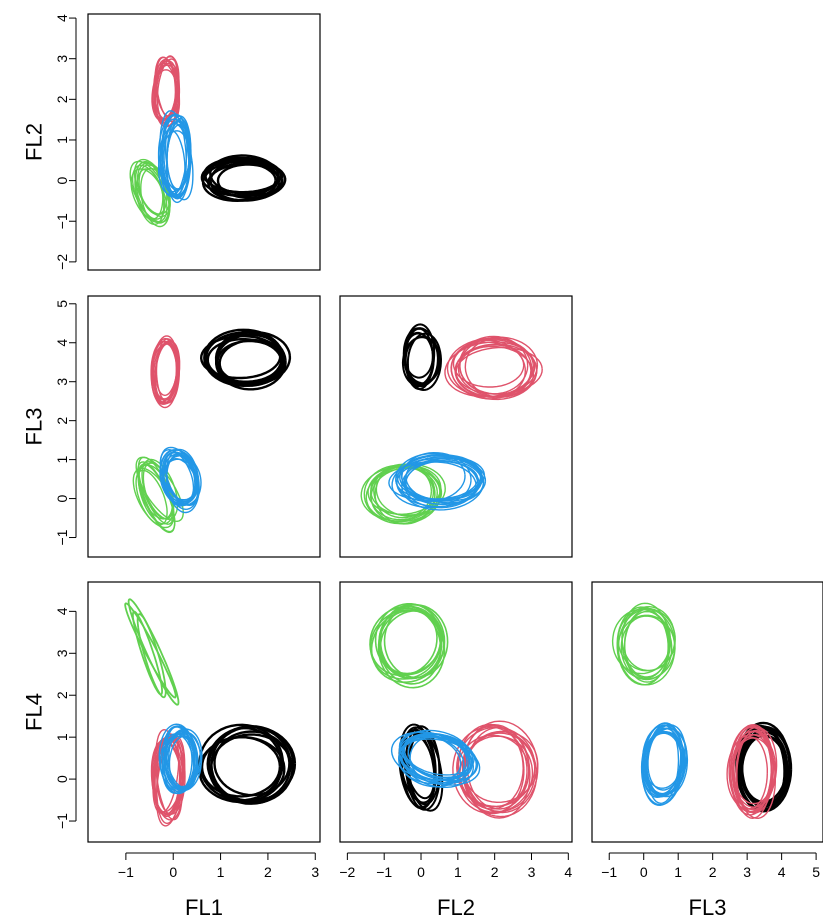 This screenshot has width=823, height=922. I want to click on panel-fl1-fl4, so click(204, 712).